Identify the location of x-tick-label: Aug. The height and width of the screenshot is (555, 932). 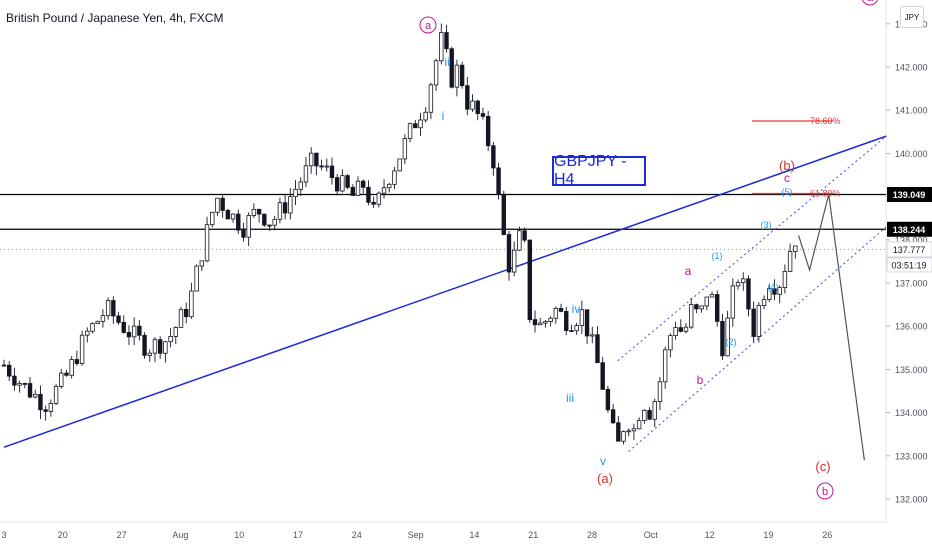
(180, 535).